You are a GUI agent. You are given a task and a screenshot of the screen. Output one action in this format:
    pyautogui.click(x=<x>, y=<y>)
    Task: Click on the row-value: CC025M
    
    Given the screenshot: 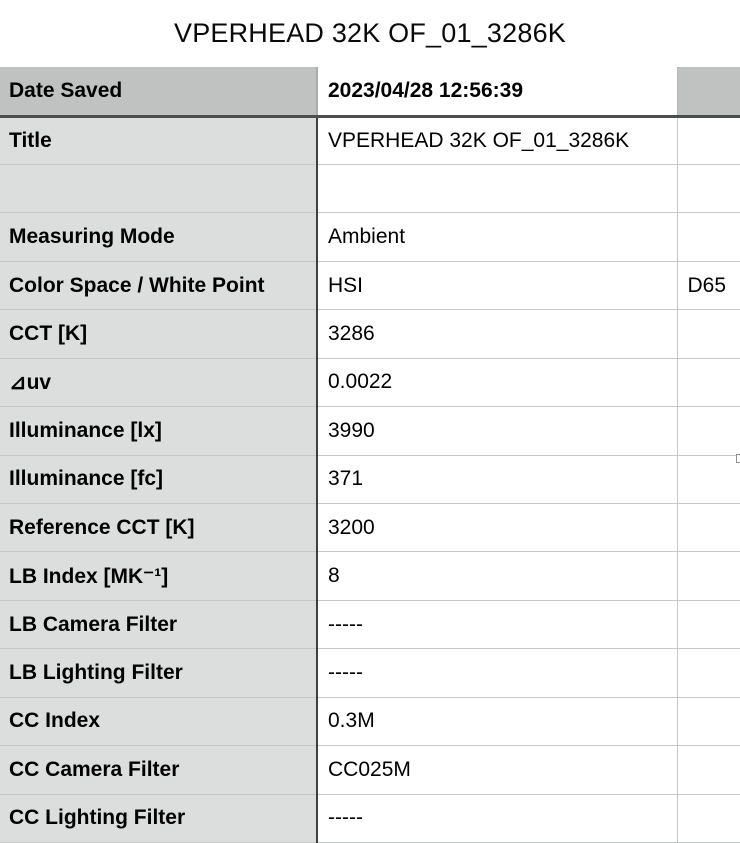 What is the action you would take?
    pyautogui.click(x=497, y=770)
    